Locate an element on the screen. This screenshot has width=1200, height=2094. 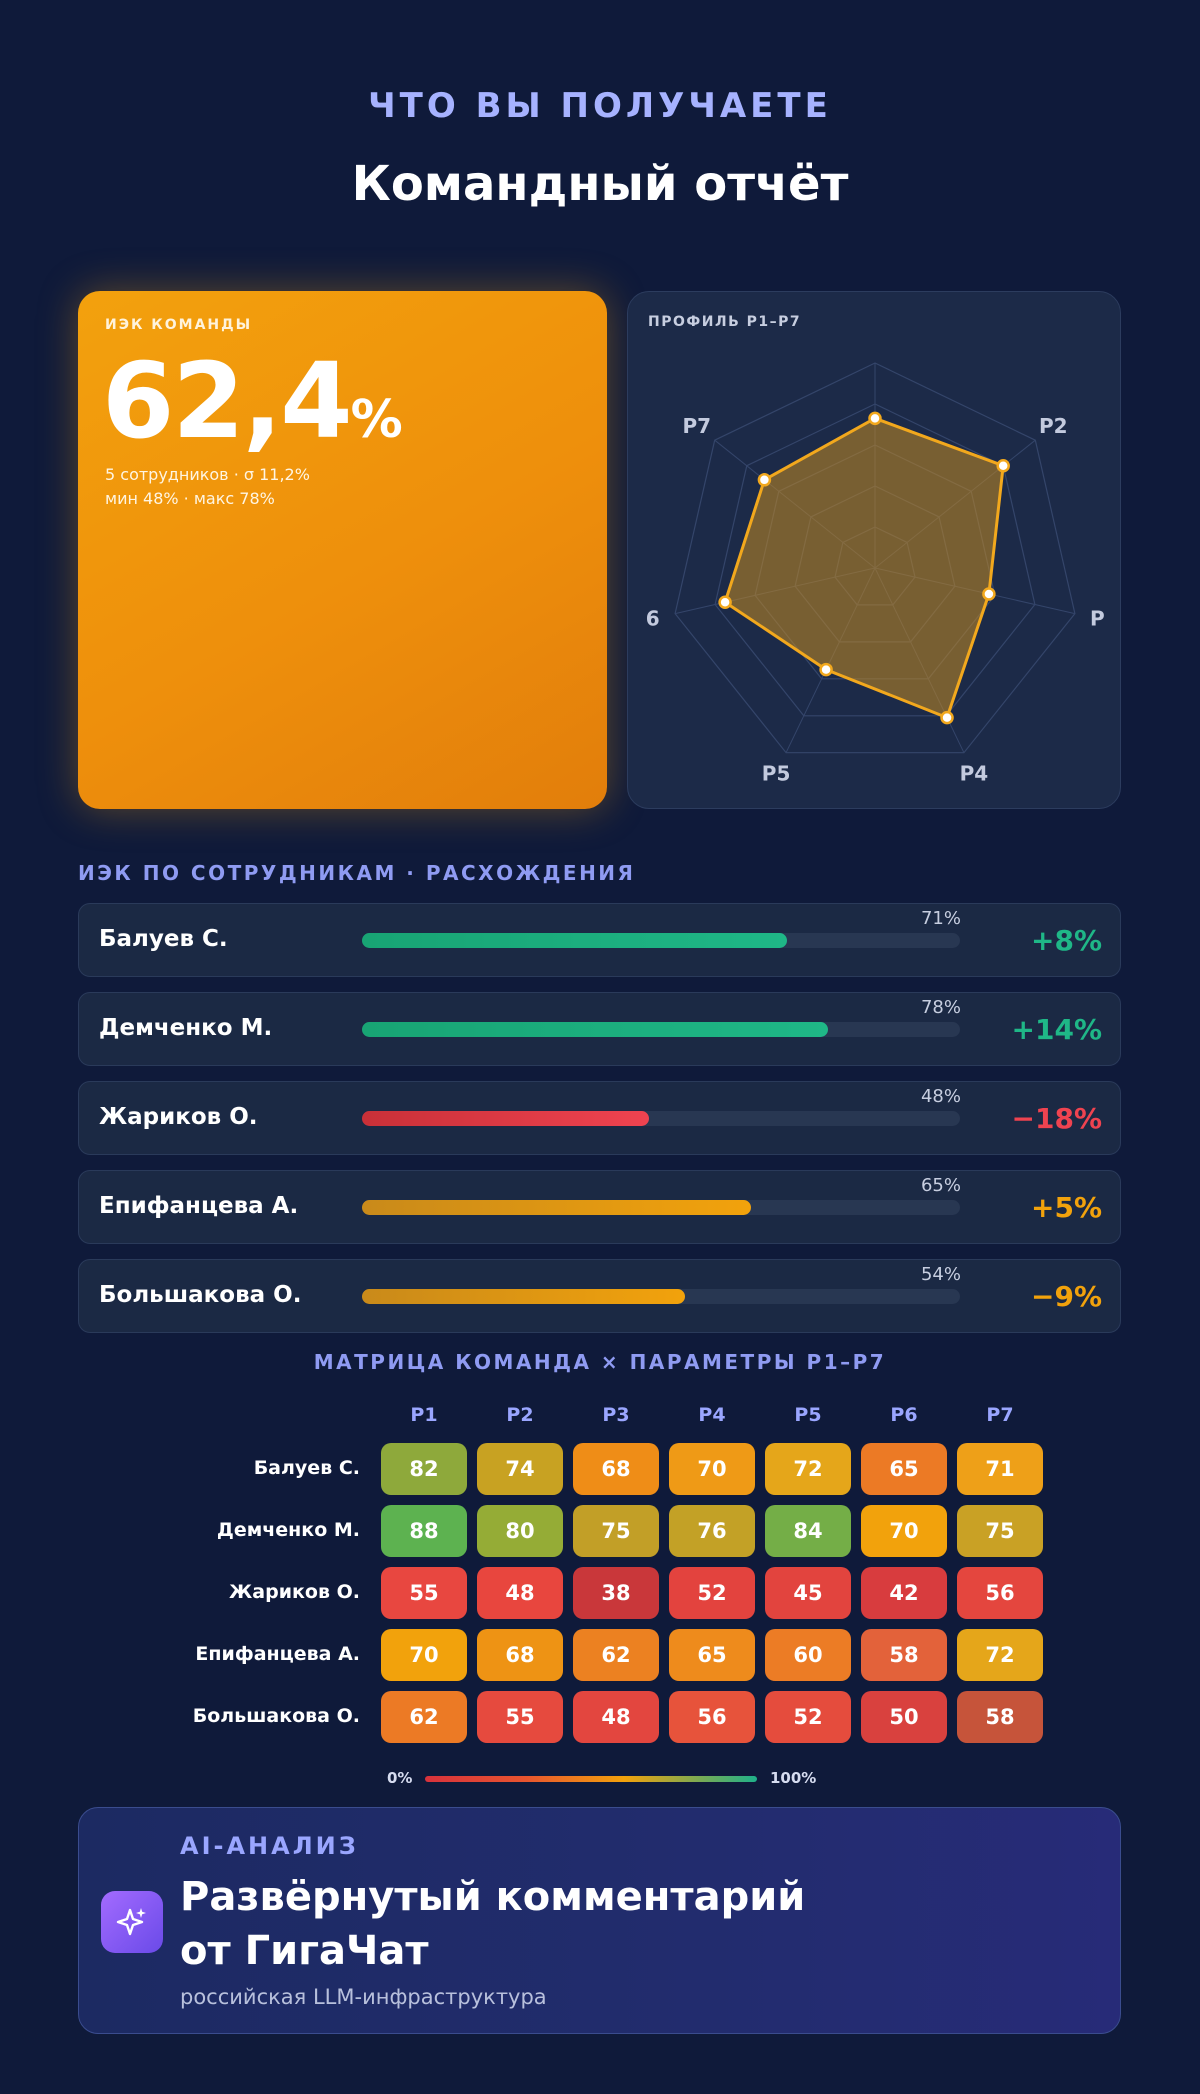
matrix-cell: 42 is located at coordinates (904, 1593).